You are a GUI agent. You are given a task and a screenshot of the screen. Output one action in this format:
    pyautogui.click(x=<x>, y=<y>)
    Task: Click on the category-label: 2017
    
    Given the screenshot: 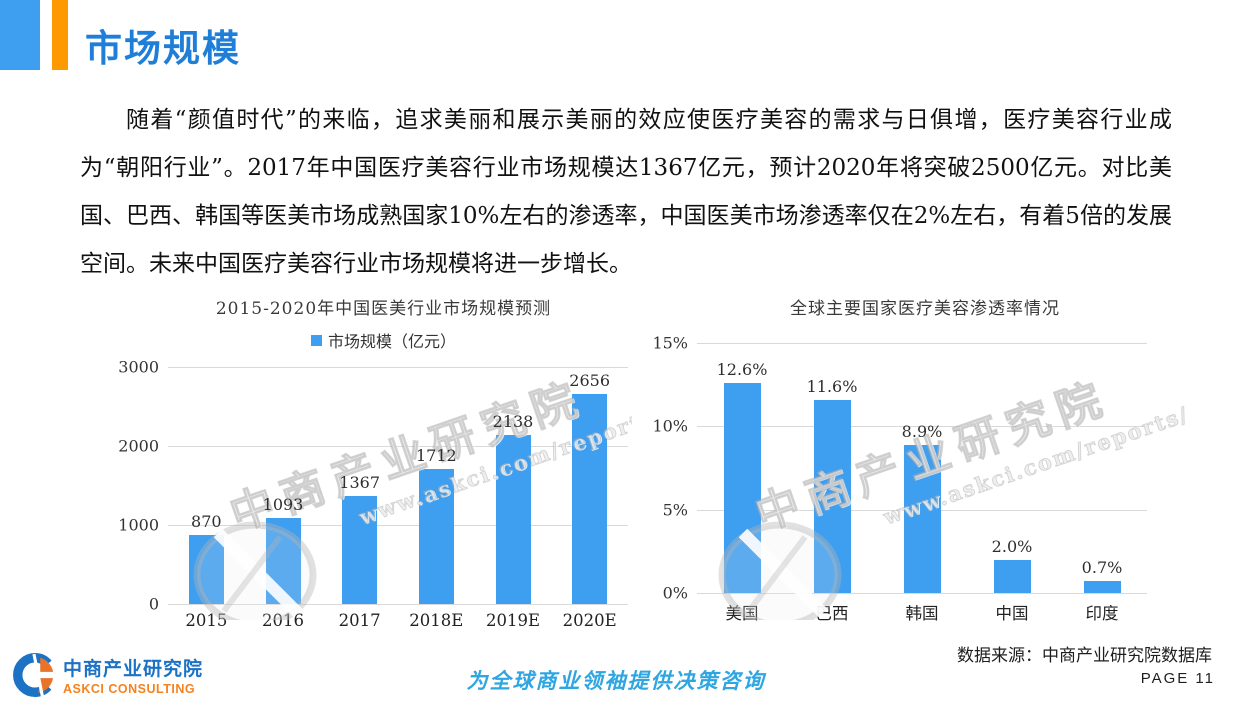 What is the action you would take?
    pyautogui.click(x=359, y=620)
    